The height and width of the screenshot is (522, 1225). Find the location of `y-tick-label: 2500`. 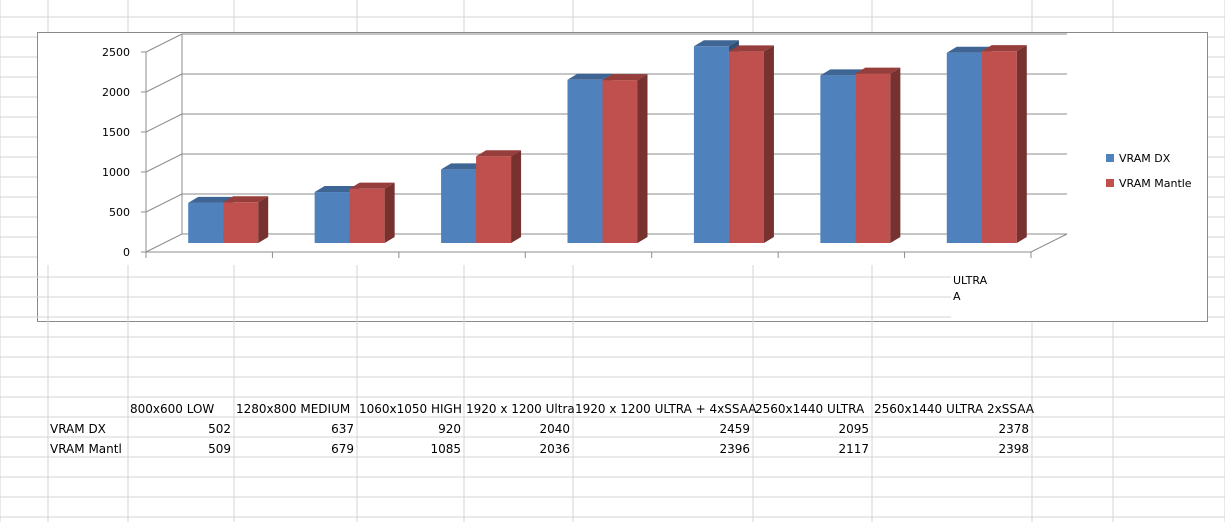

y-tick-label: 2500 is located at coordinates (116, 52).